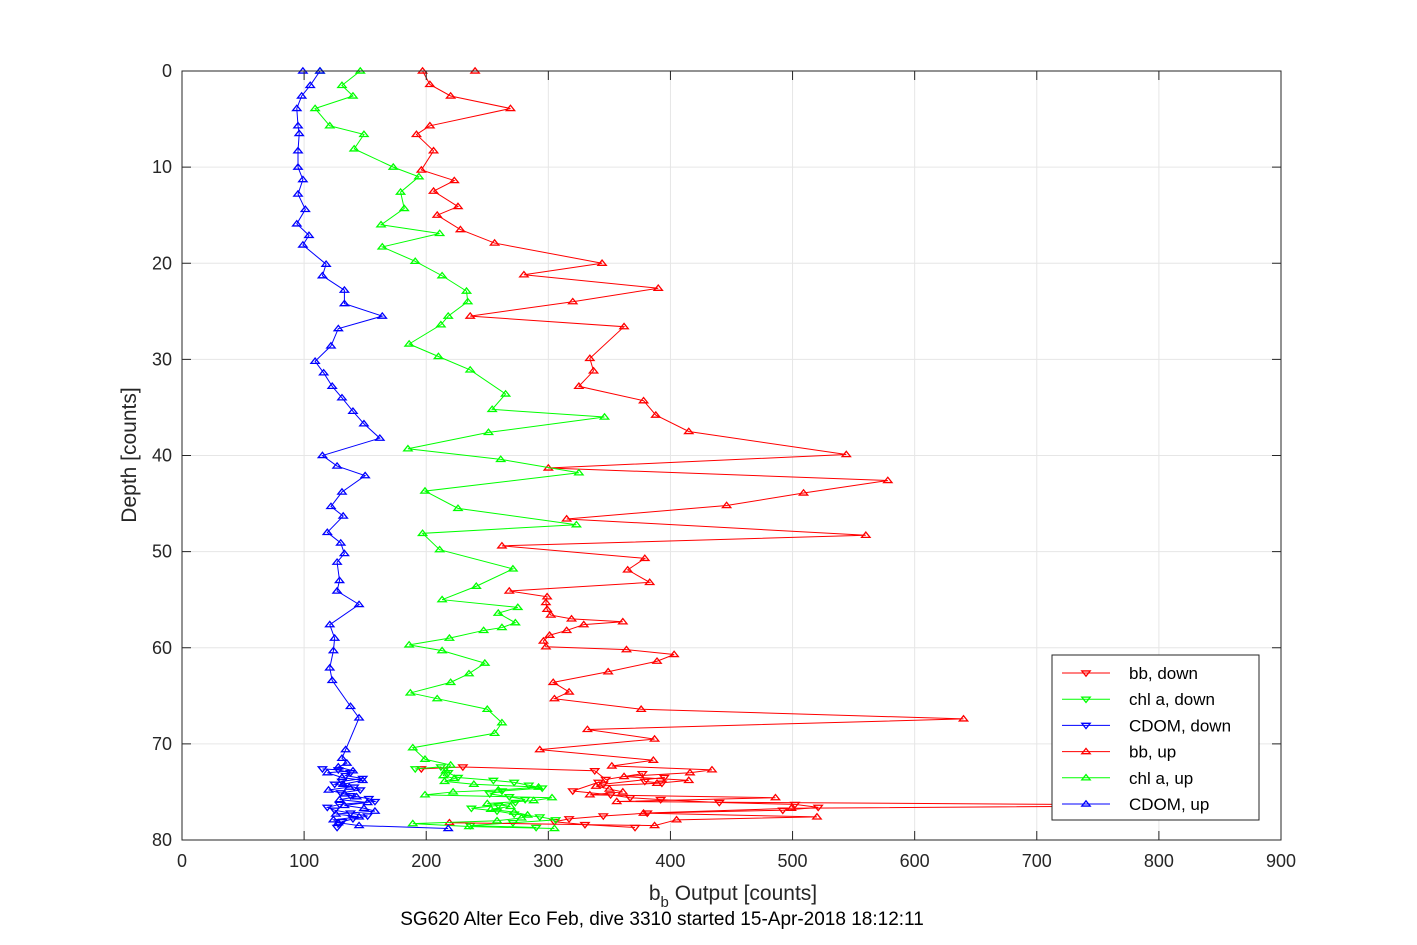  I want to click on legend-label: chl a, up, so click(1161, 778).